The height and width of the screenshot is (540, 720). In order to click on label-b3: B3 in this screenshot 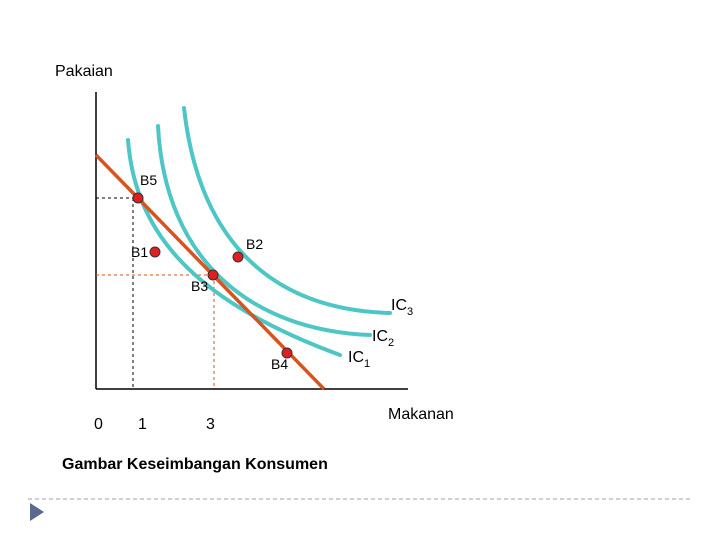, I will do `click(200, 286)`.